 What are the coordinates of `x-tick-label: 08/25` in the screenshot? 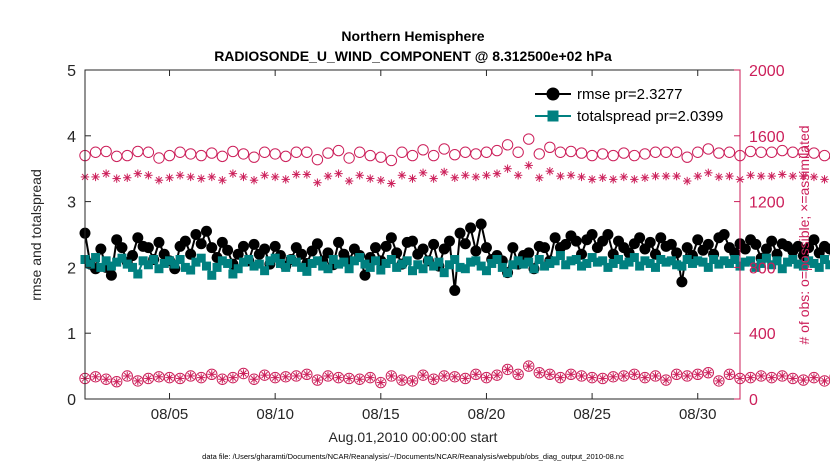 It's located at (592, 414).